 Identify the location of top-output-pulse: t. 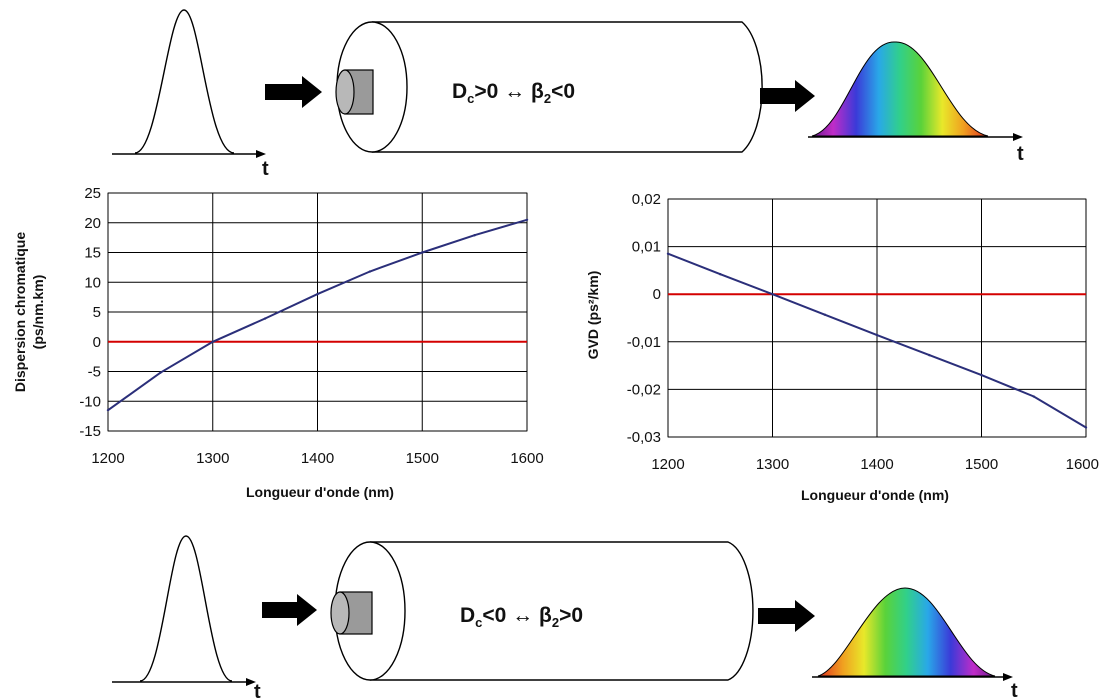
(916, 103).